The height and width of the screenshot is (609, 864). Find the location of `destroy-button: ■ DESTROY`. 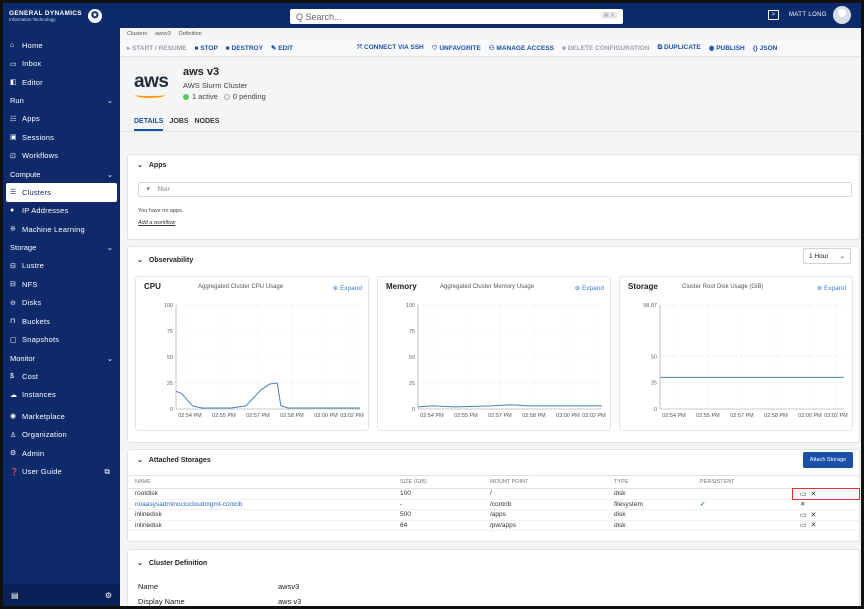

destroy-button: ■ DESTROY is located at coordinates (244, 48).